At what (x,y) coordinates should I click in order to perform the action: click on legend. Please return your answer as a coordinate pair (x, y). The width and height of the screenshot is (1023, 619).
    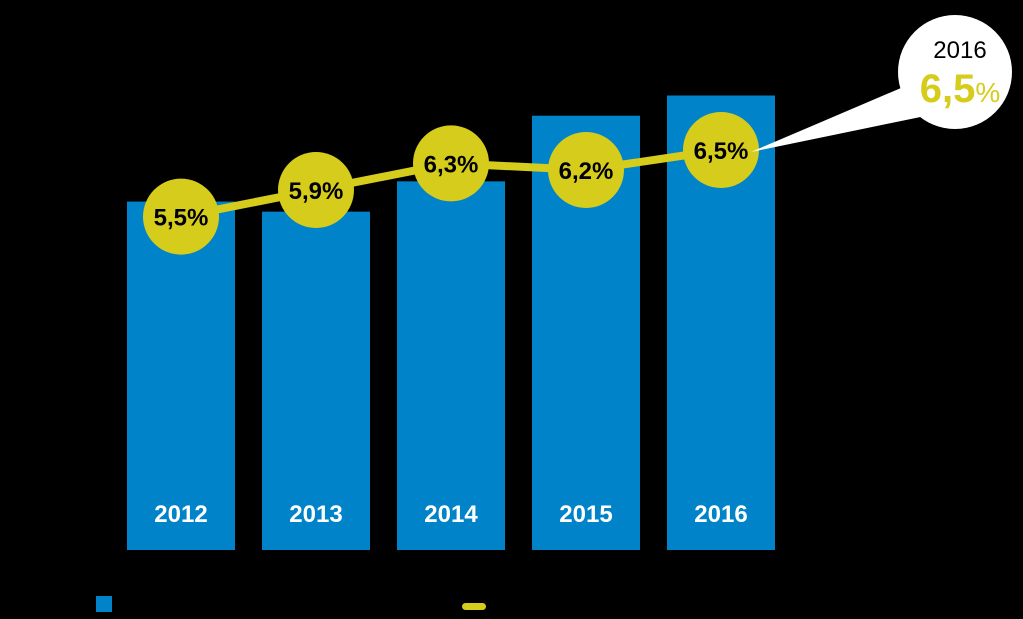
    Looking at the image, I should click on (291, 604).